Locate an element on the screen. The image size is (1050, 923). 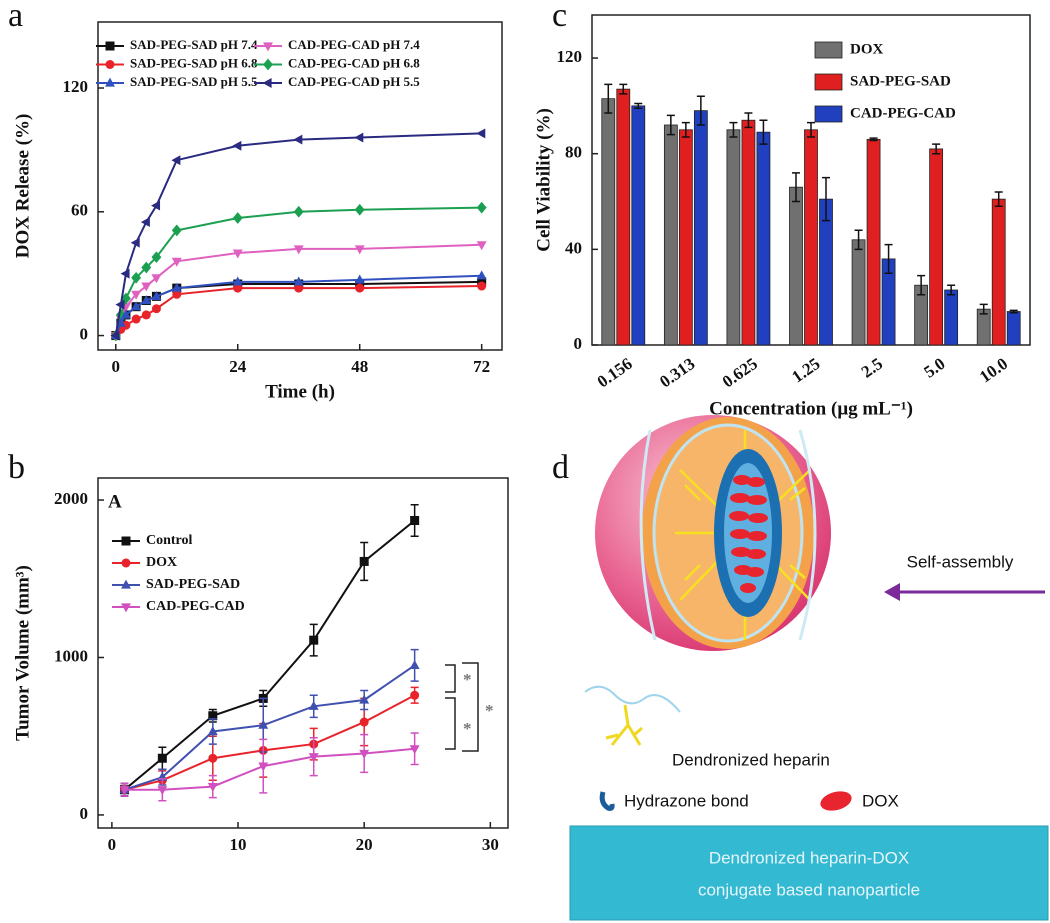
x-axis-label: Time (h) is located at coordinates (300, 391).